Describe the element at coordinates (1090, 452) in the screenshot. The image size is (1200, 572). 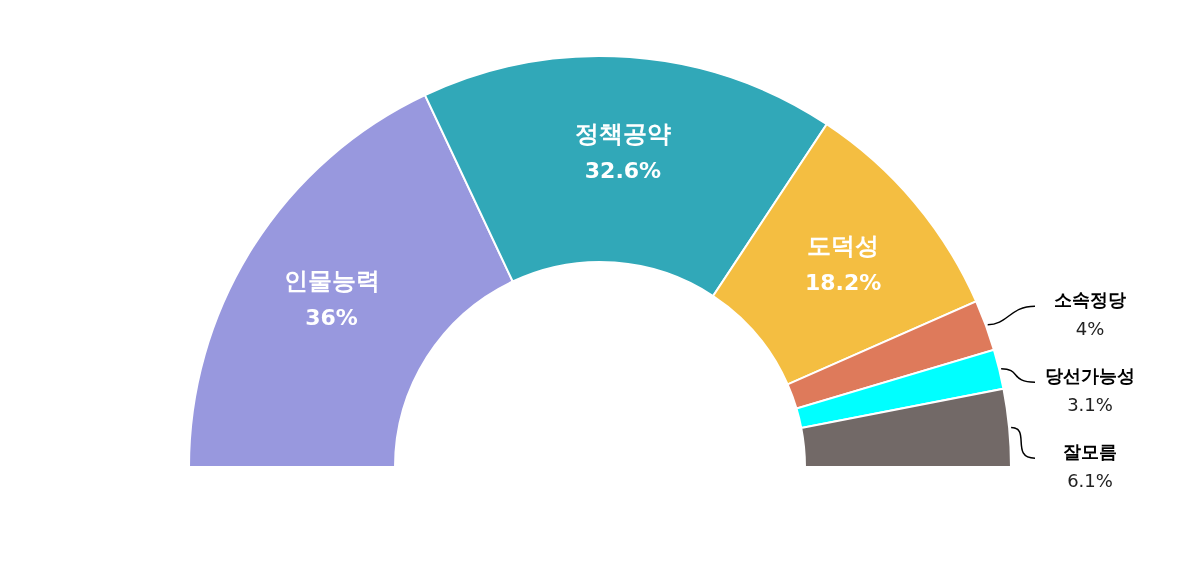
I see `slice-label: 잘모름` at that location.